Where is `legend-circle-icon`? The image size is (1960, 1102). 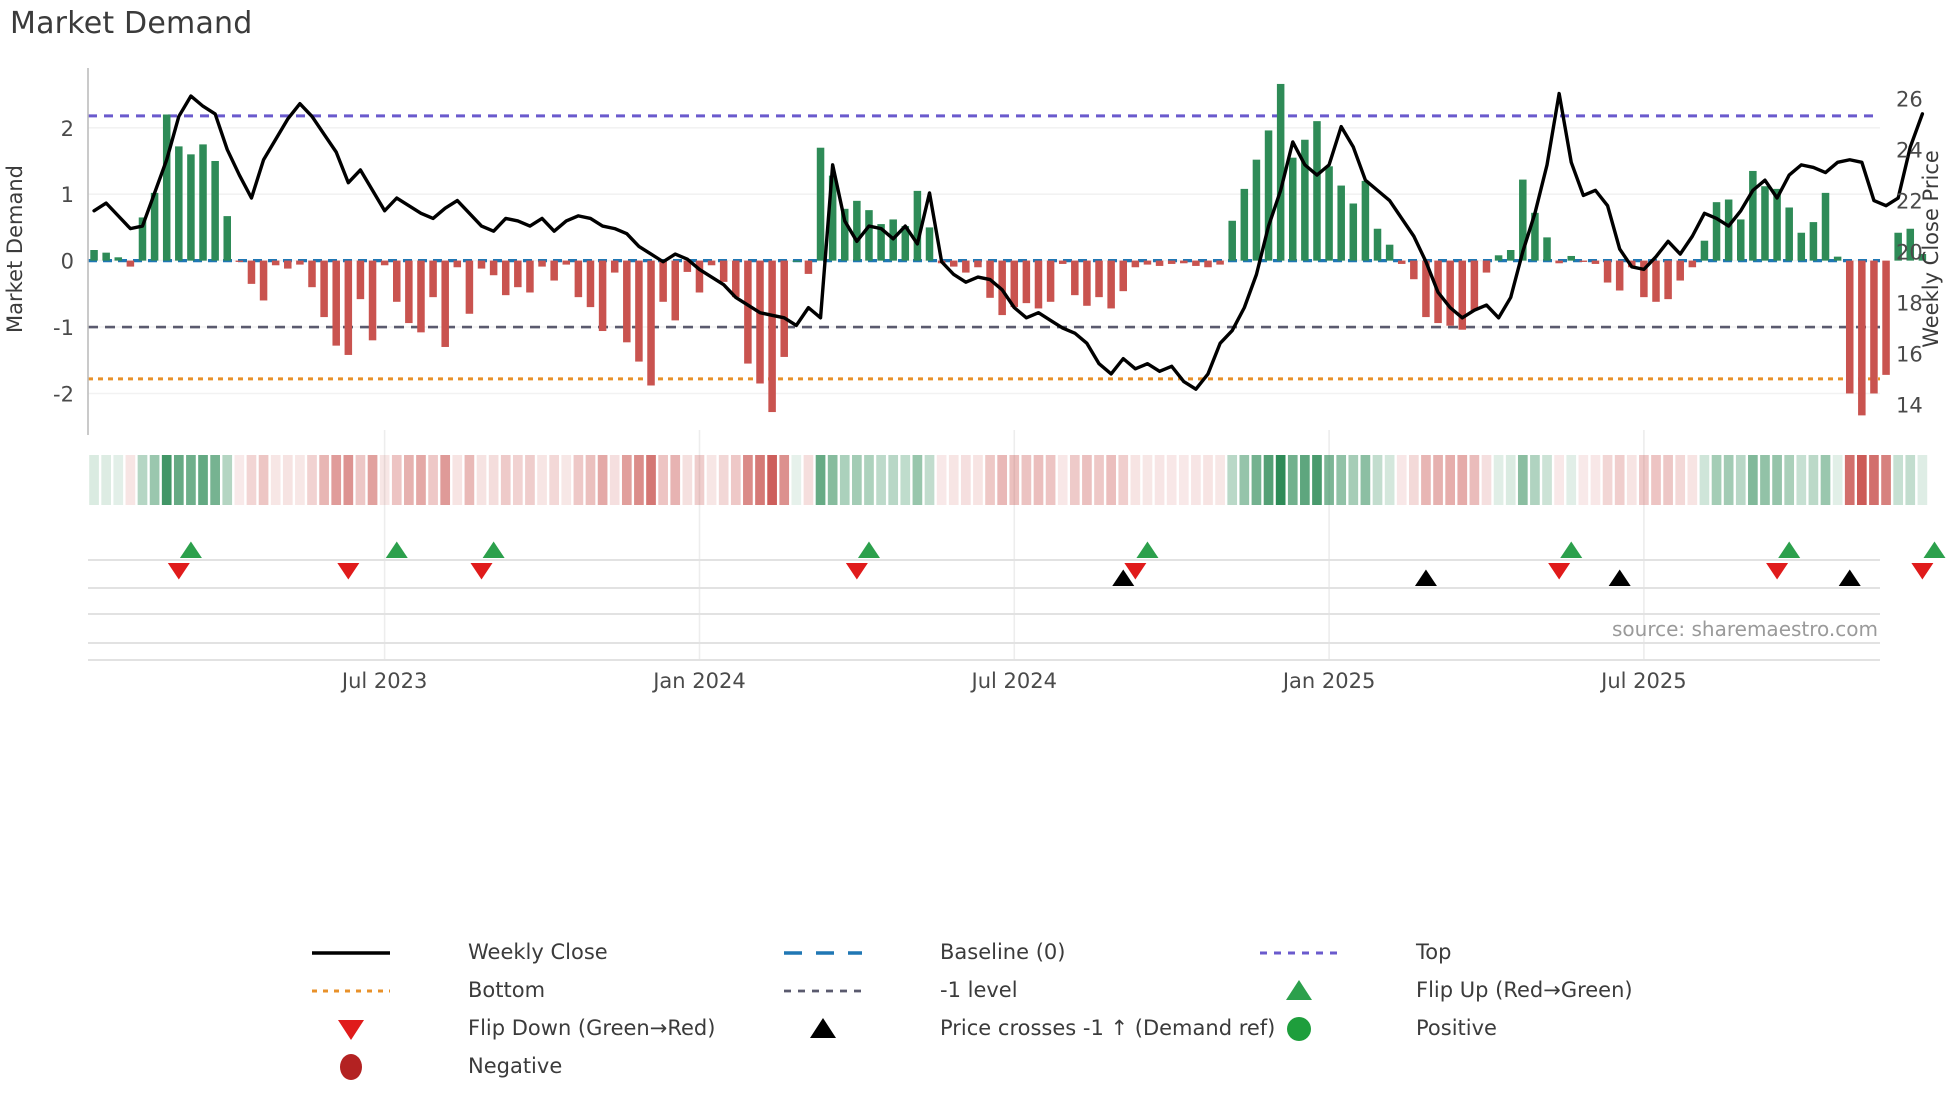 legend-circle-icon is located at coordinates (351, 1067).